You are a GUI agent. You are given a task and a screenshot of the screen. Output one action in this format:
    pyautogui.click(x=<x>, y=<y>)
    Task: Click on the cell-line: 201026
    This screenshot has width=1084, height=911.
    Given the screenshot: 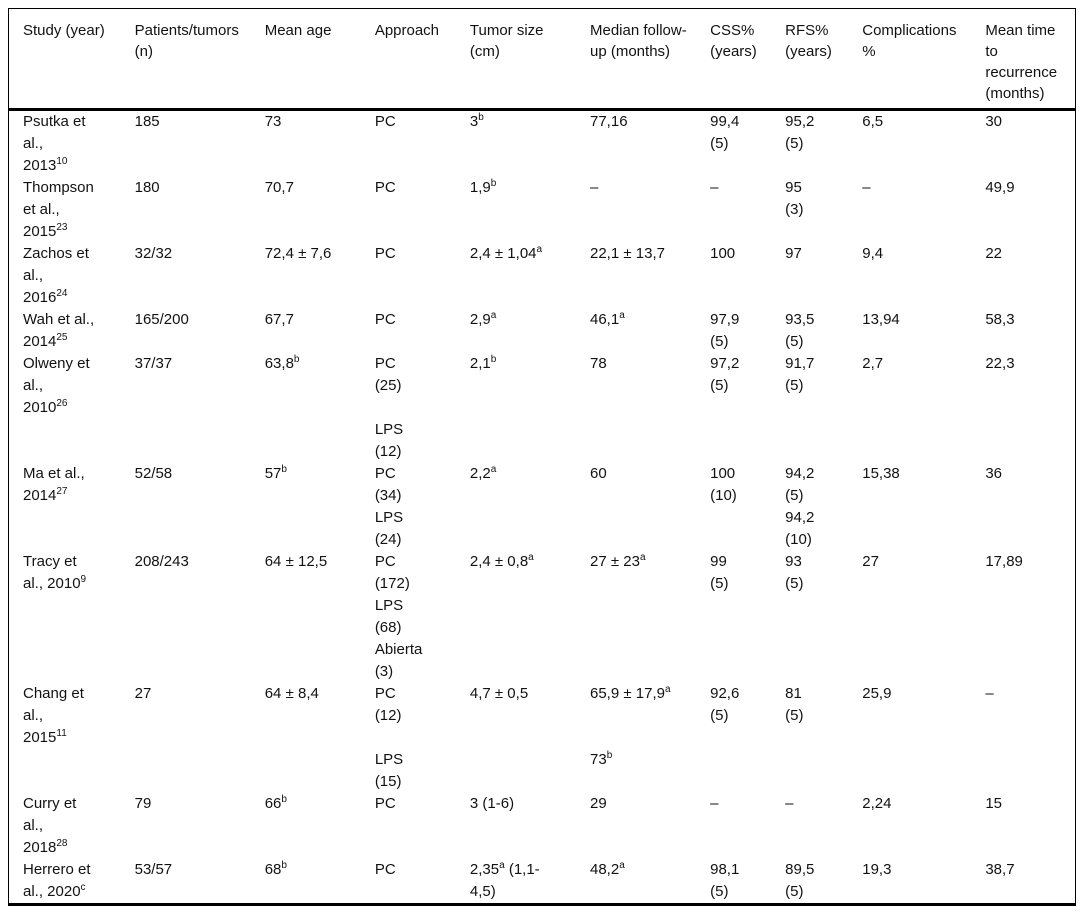 What is the action you would take?
    pyautogui.click(x=45, y=407)
    